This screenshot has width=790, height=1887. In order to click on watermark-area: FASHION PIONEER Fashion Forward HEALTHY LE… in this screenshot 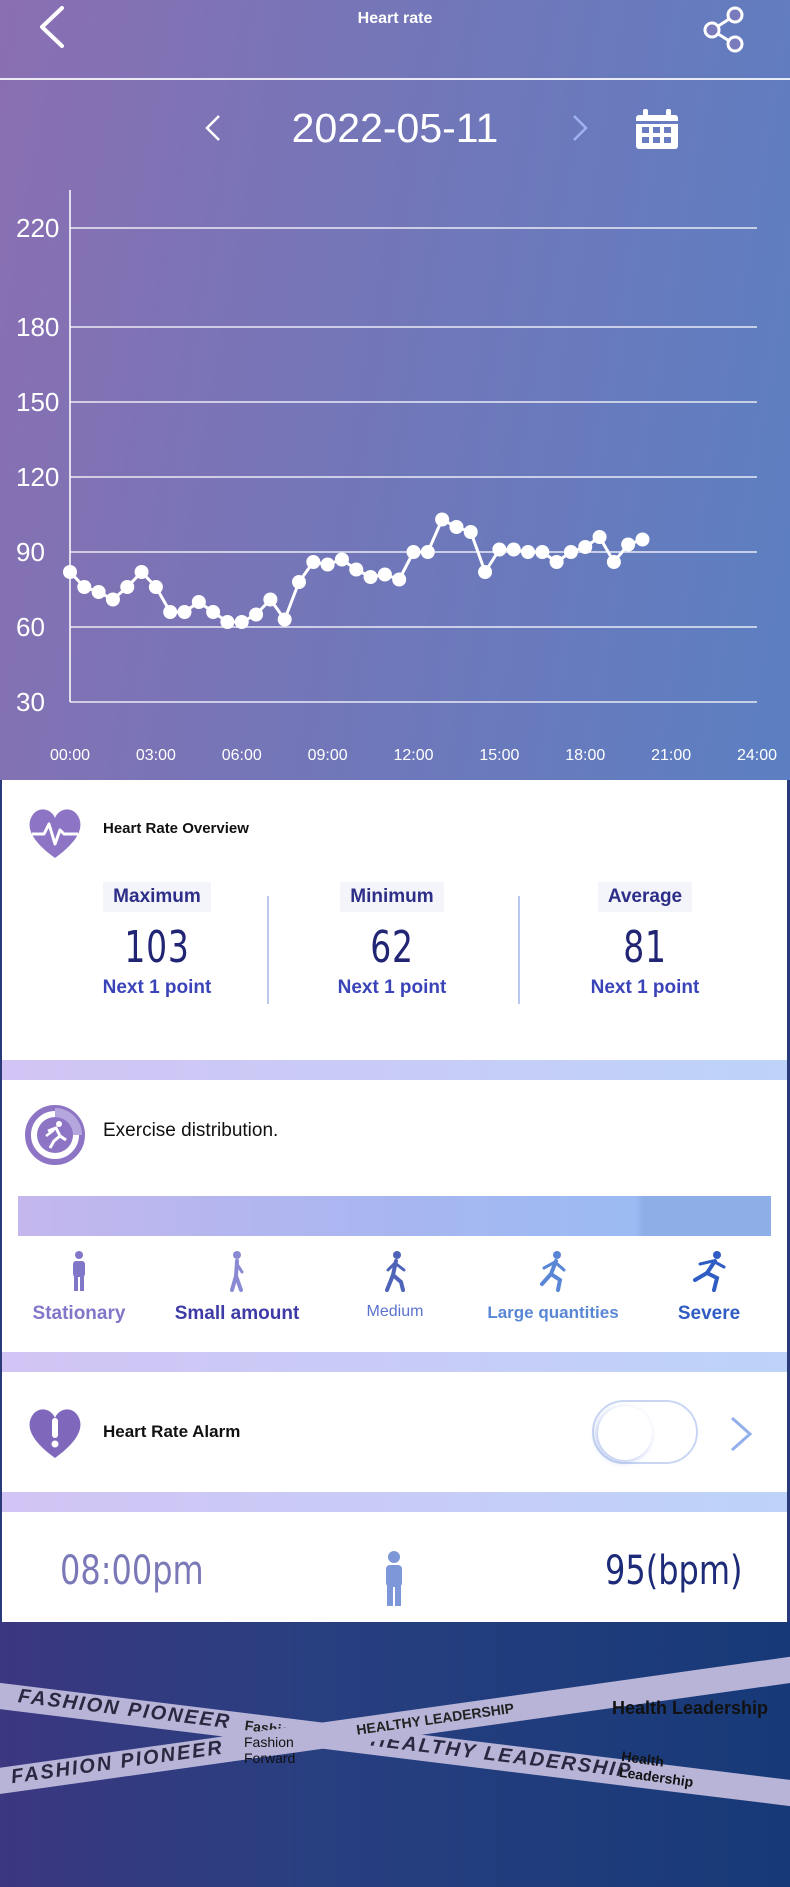, I will do `click(395, 1754)`.